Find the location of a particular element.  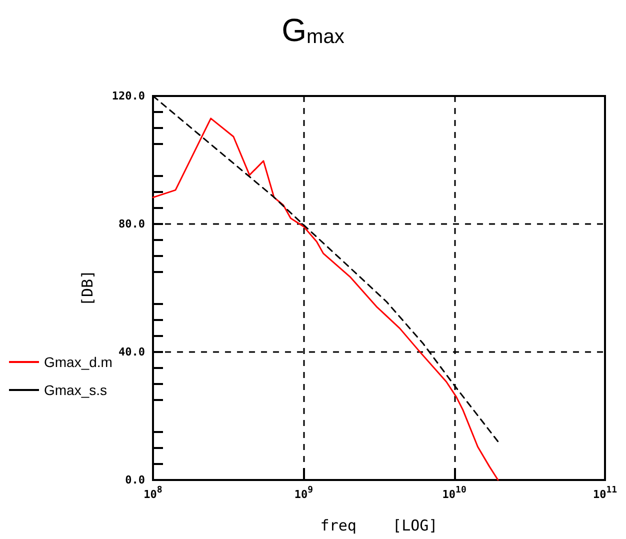

y-tick-label: 120.0 is located at coordinates (128, 96).